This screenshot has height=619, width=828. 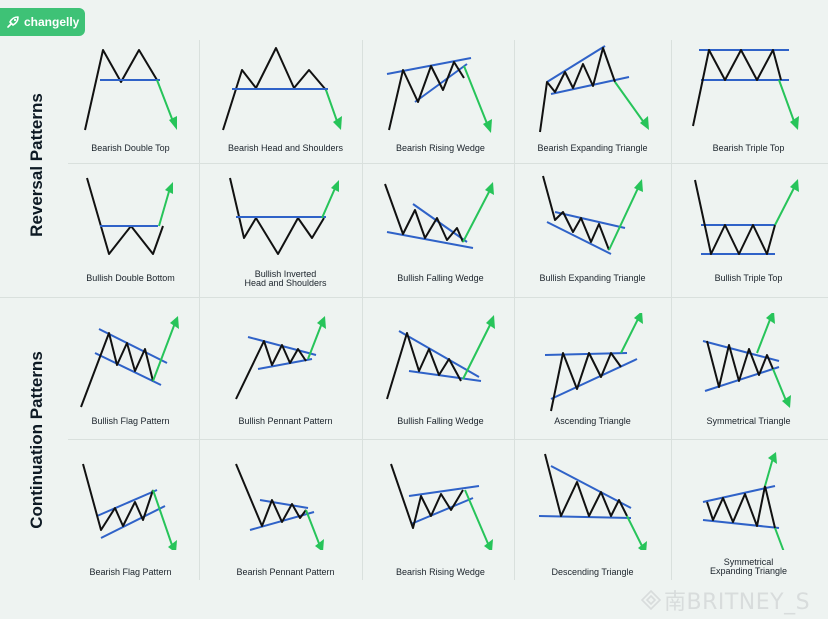 I want to click on section-label-continuation: Continuation Patterns, so click(x=36, y=440).